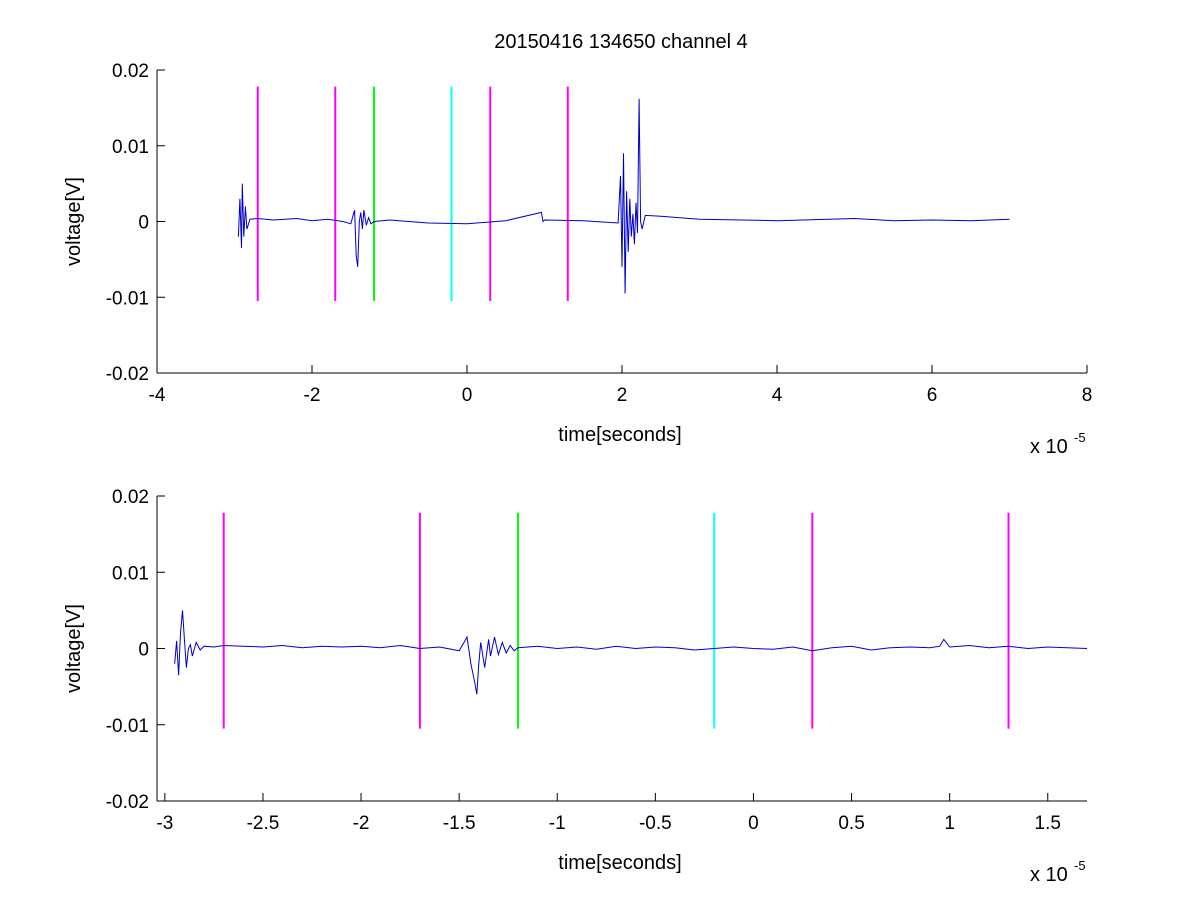  What do you see at coordinates (655, 823) in the screenshot?
I see `x-tick-label: -0.5` at bounding box center [655, 823].